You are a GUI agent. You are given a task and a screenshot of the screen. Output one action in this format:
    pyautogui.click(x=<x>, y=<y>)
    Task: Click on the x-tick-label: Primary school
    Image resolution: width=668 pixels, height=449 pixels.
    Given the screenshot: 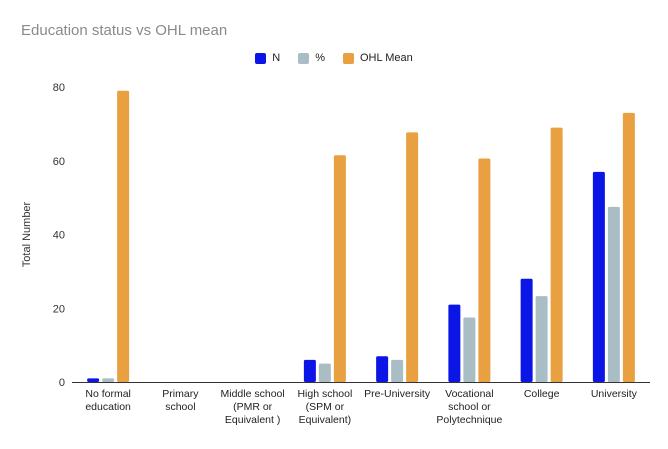 What is the action you would take?
    pyautogui.click(x=180, y=400)
    